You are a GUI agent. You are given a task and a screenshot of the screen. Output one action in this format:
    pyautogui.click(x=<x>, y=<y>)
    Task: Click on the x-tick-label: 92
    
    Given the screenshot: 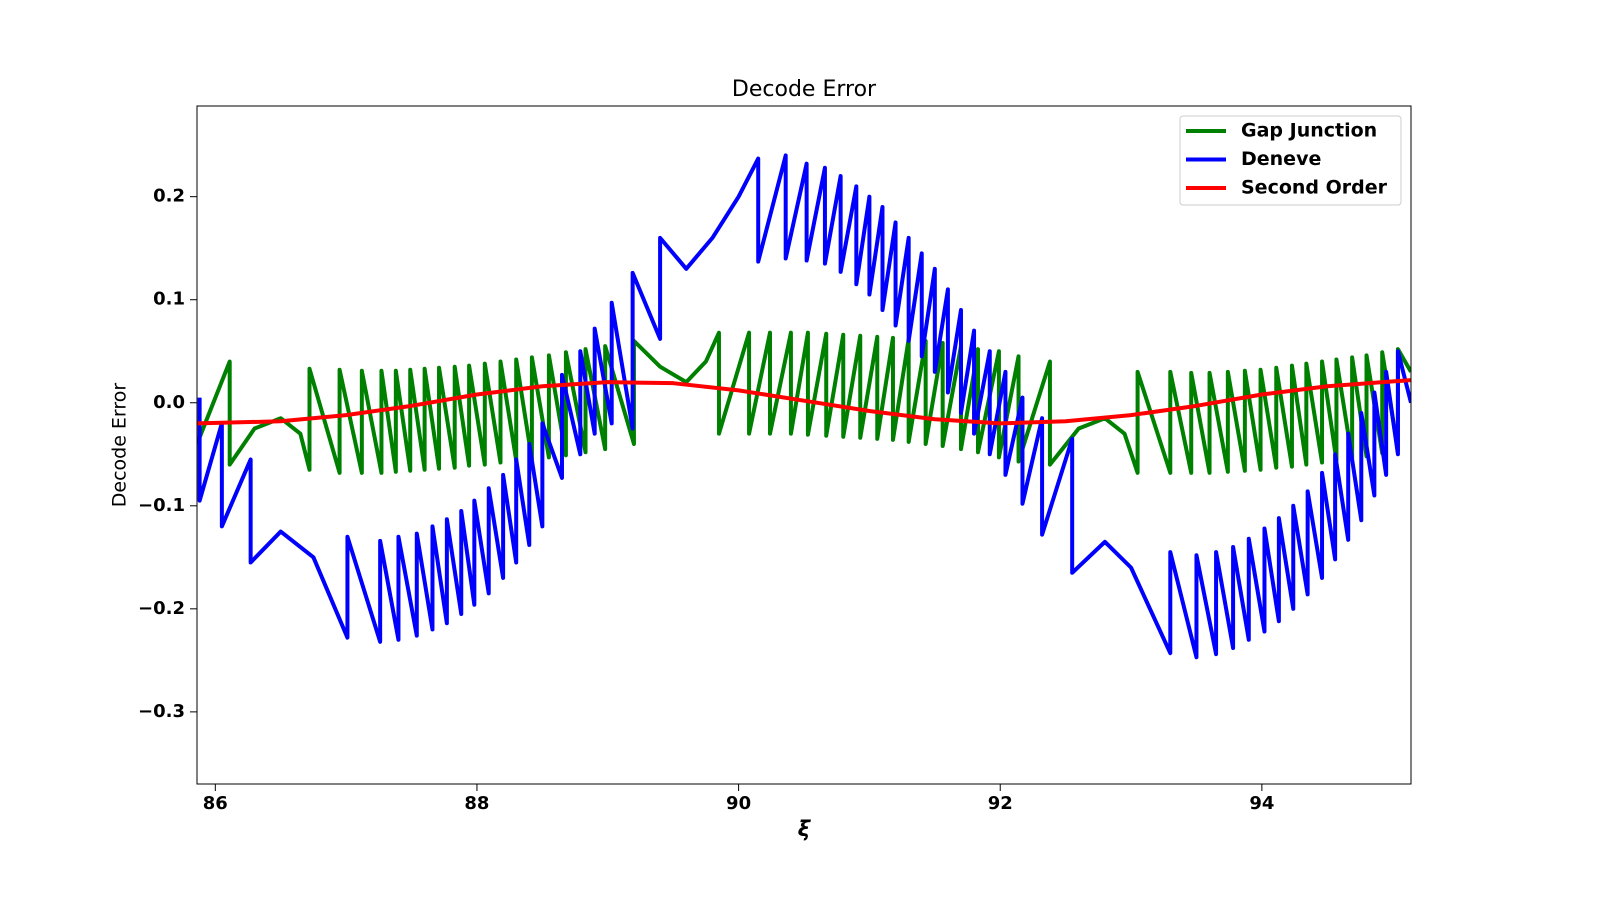 What is the action you would take?
    pyautogui.click(x=1000, y=803)
    